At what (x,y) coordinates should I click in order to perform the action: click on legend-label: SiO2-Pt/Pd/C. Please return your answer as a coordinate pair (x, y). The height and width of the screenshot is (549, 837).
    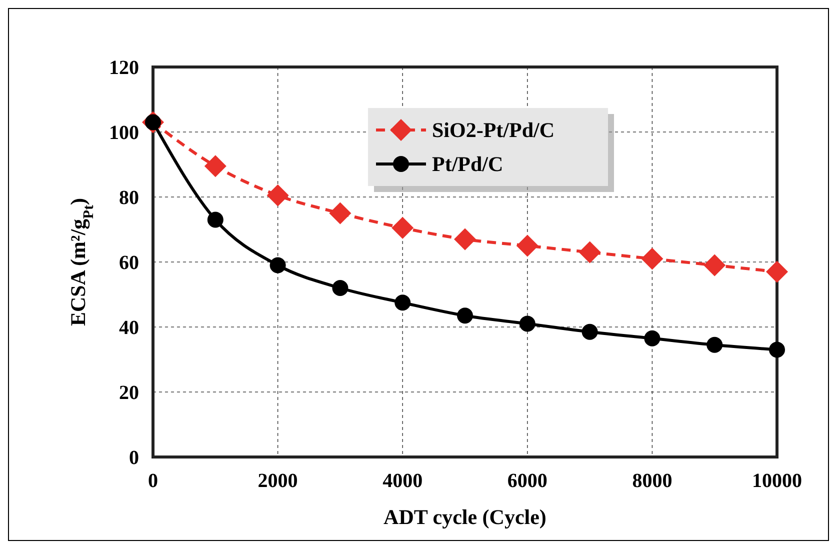
    Looking at the image, I should click on (493, 130).